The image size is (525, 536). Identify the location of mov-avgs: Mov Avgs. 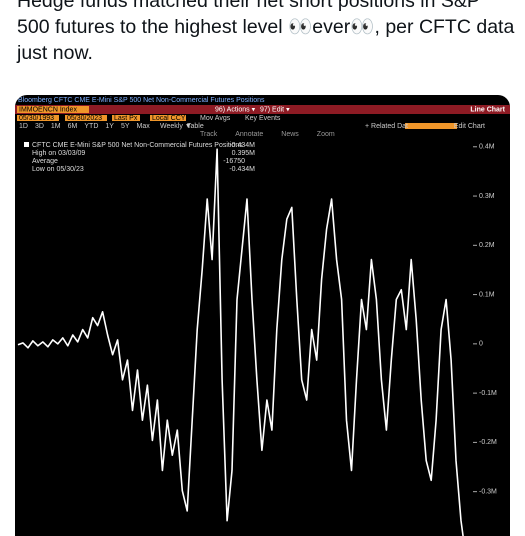
(215, 118).